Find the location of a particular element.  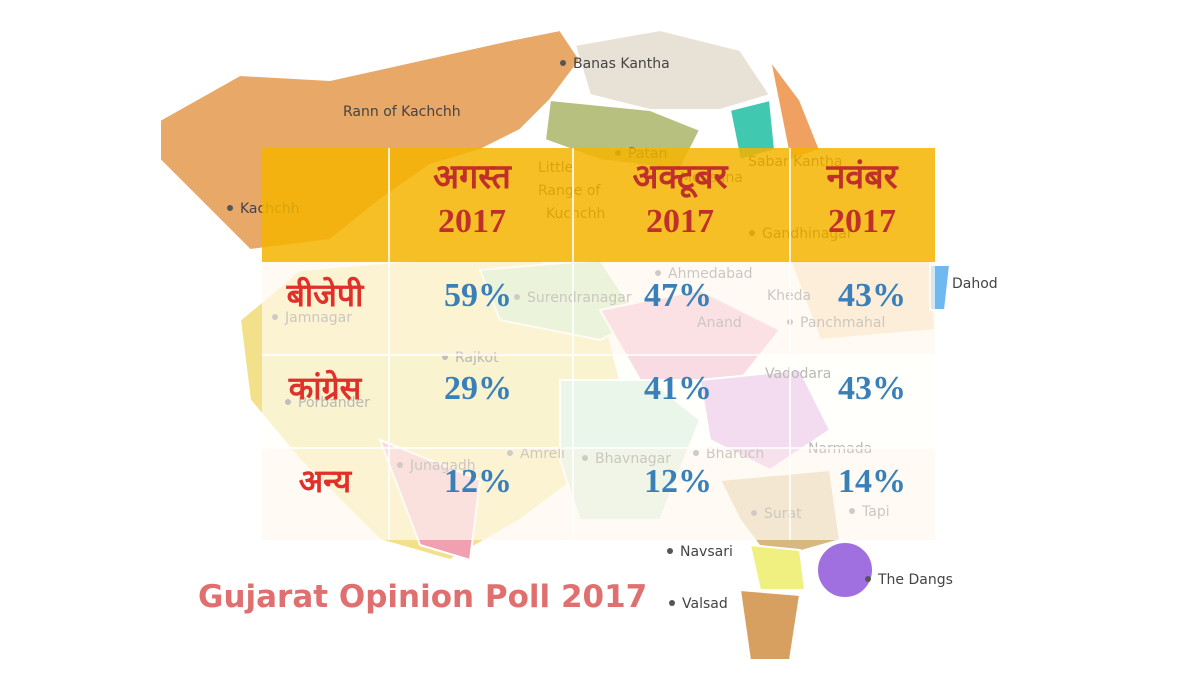

map-label: Navsari is located at coordinates (706, 552).